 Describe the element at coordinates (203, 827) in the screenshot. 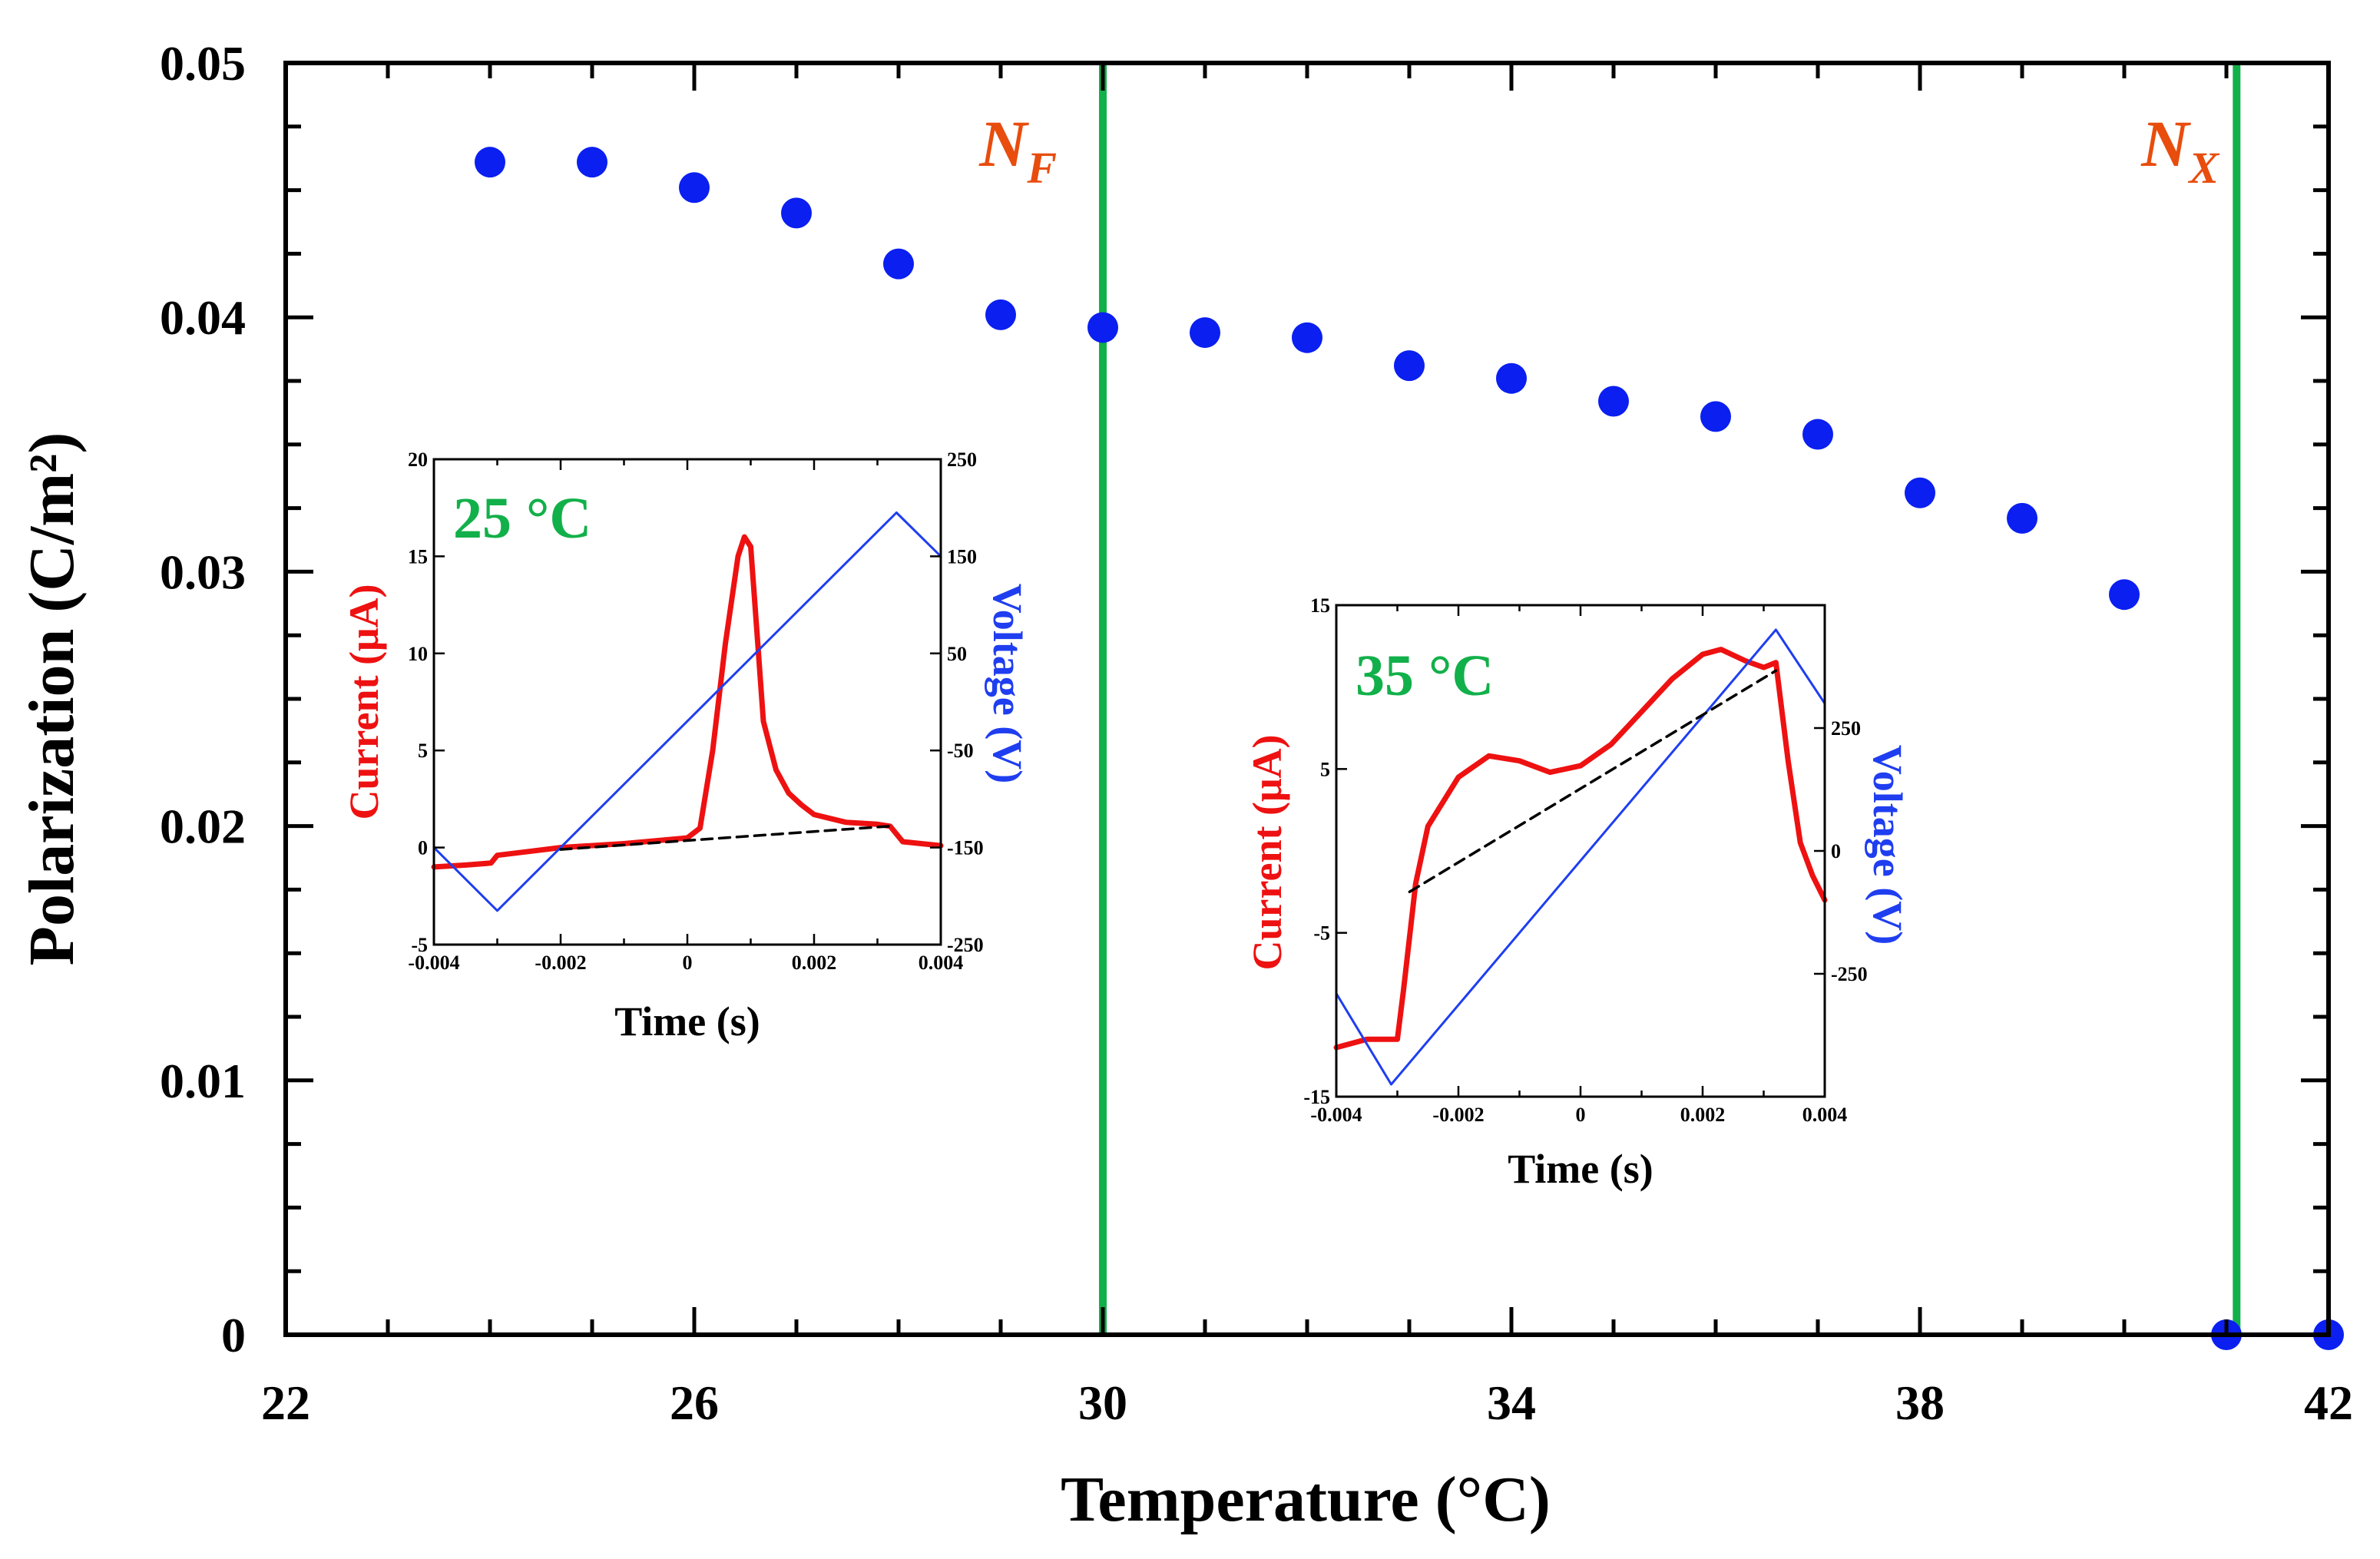

I see `y-tick-label: 0.02` at that location.